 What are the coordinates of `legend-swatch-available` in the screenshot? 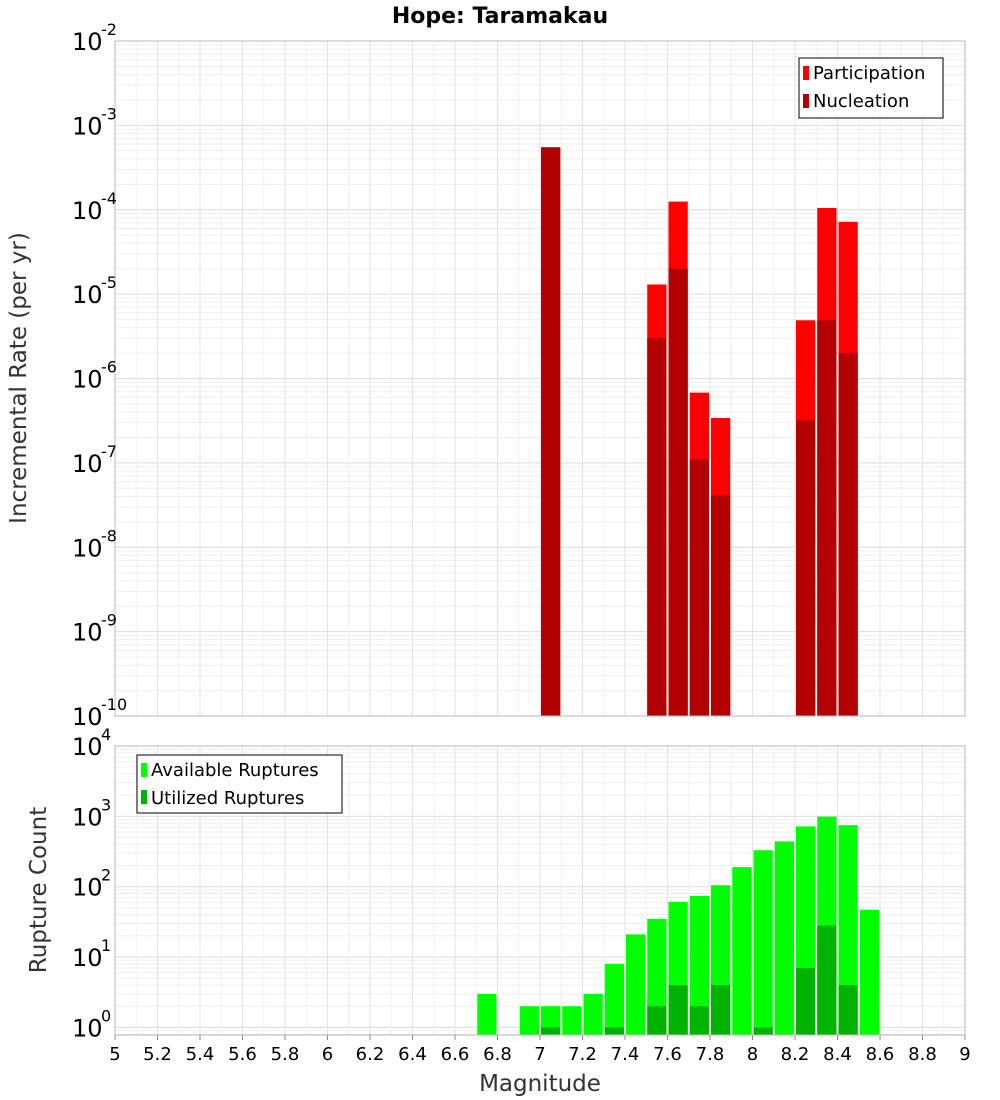 It's located at (144, 770).